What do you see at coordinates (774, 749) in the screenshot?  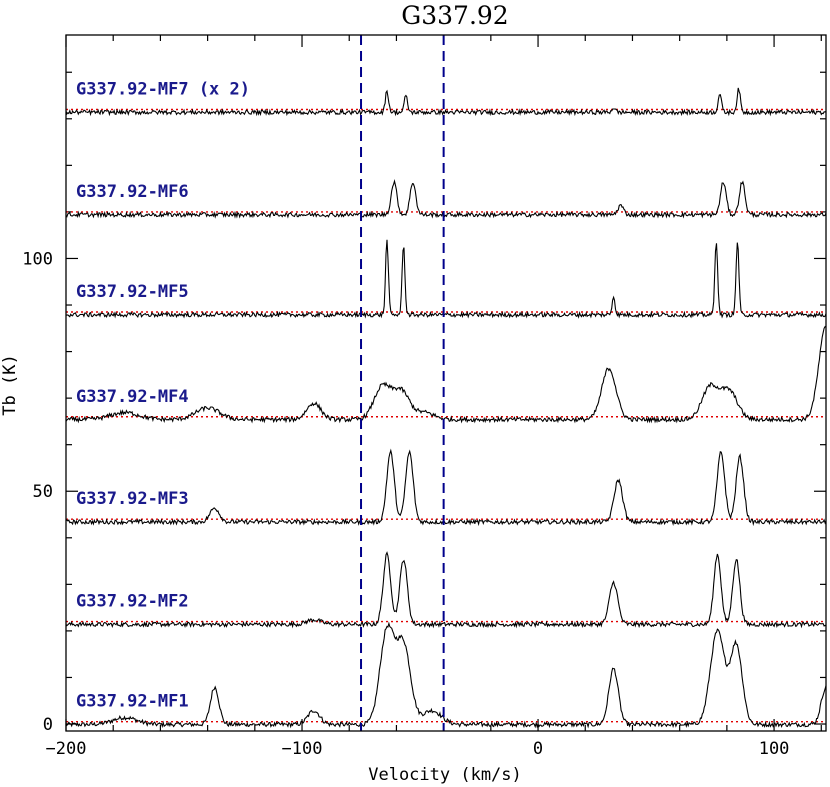 I see `x-tick-label: 100` at bounding box center [774, 749].